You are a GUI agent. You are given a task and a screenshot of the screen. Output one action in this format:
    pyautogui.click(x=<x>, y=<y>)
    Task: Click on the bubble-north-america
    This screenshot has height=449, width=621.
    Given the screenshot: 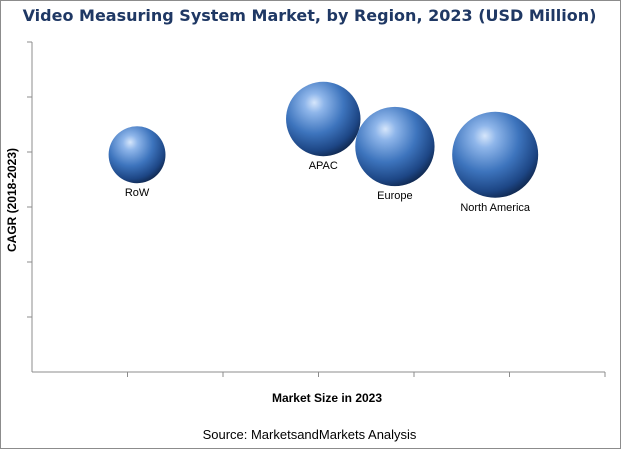 What is the action you would take?
    pyautogui.click(x=495, y=154)
    